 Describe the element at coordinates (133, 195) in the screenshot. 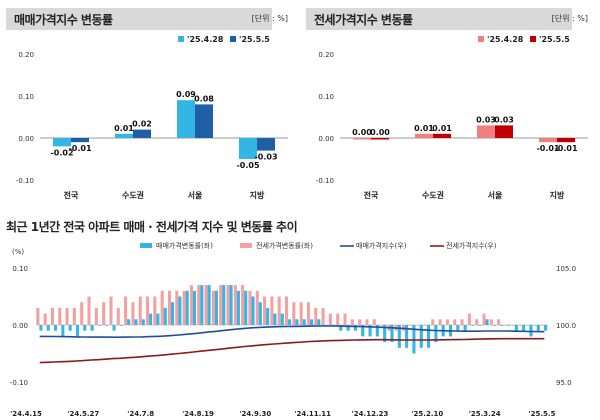

I see `sale-xtick-1: 수도권` at that location.